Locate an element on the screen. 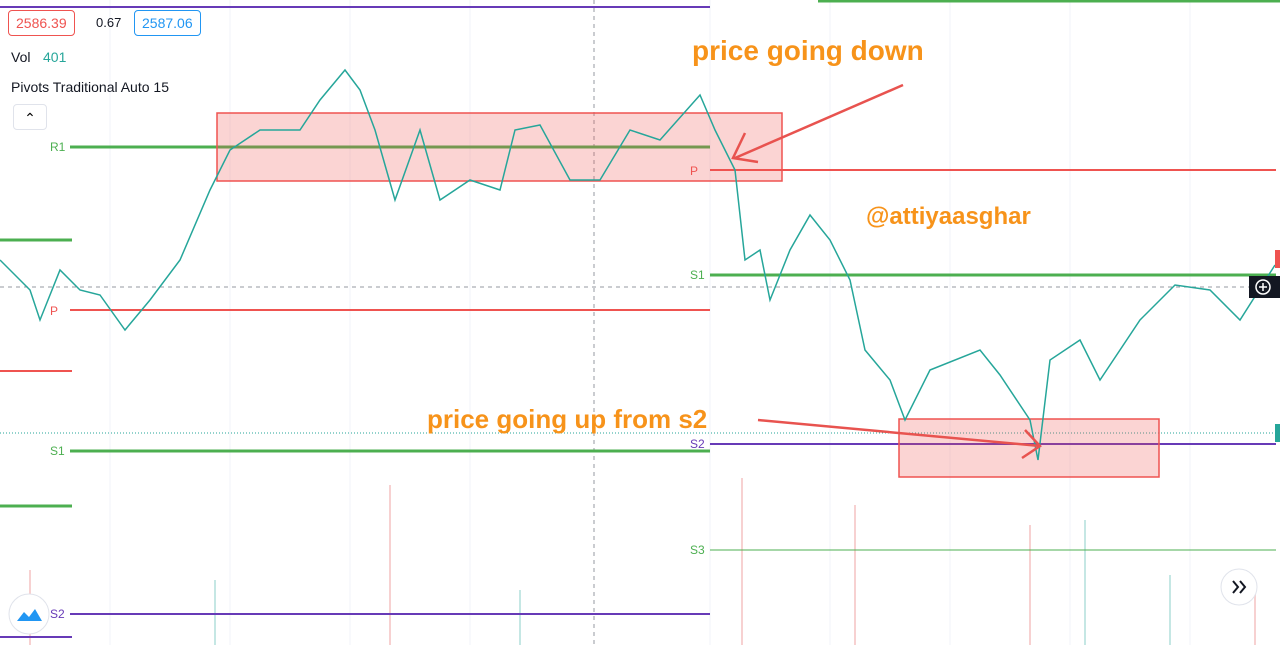 The width and height of the screenshot is (1280, 645). indicator: Pivots Traditional Auto 15 is located at coordinates (90, 87).